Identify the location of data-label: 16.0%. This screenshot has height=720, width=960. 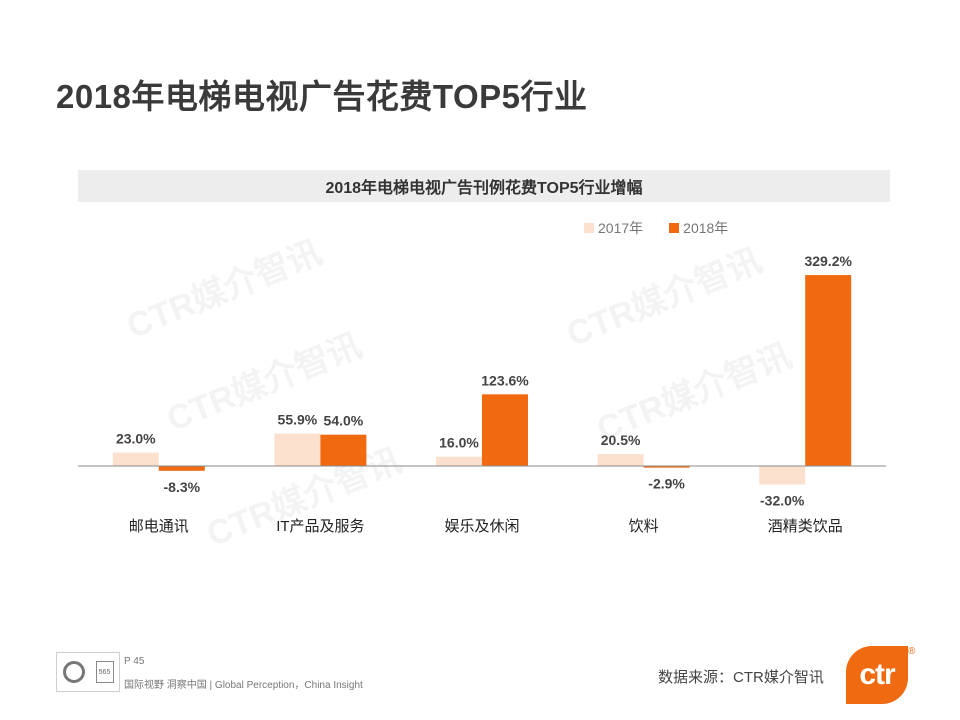
(459, 443).